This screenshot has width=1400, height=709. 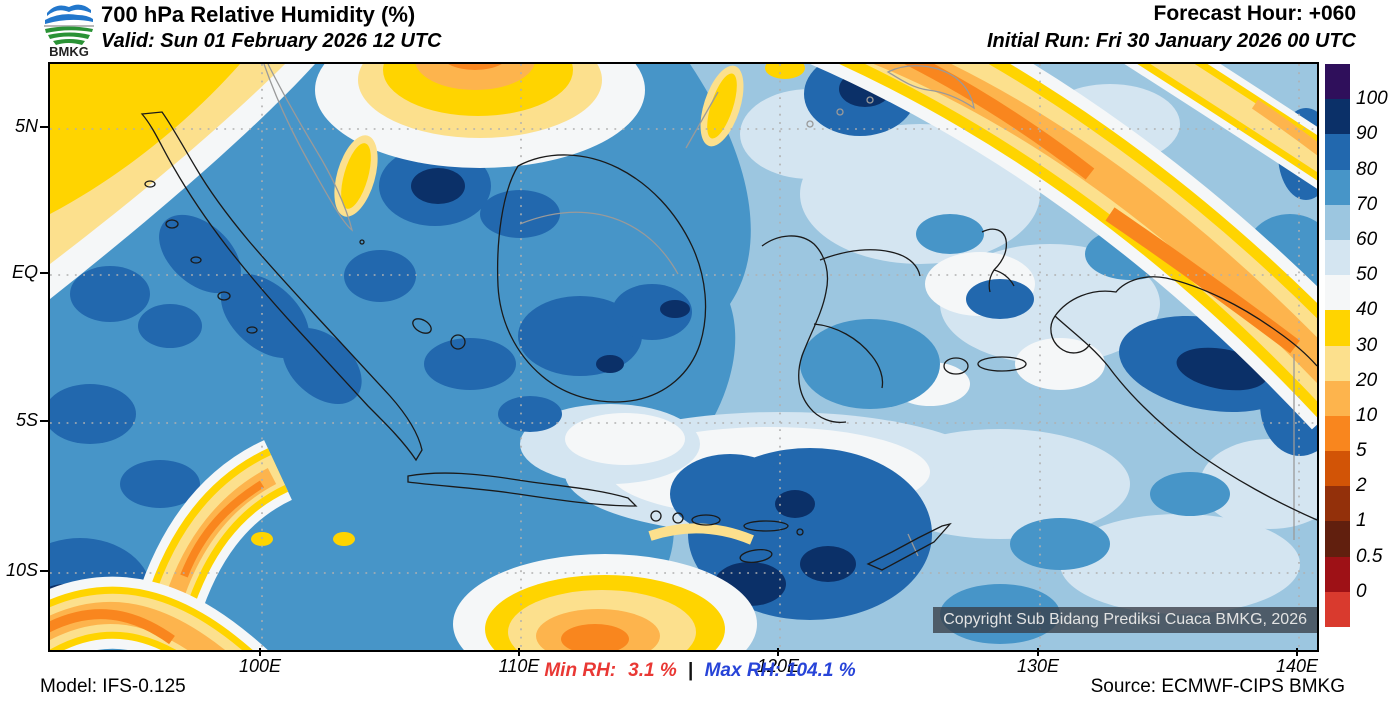 What do you see at coordinates (1367, 310) in the screenshot?
I see `colorbar-label: 40` at bounding box center [1367, 310].